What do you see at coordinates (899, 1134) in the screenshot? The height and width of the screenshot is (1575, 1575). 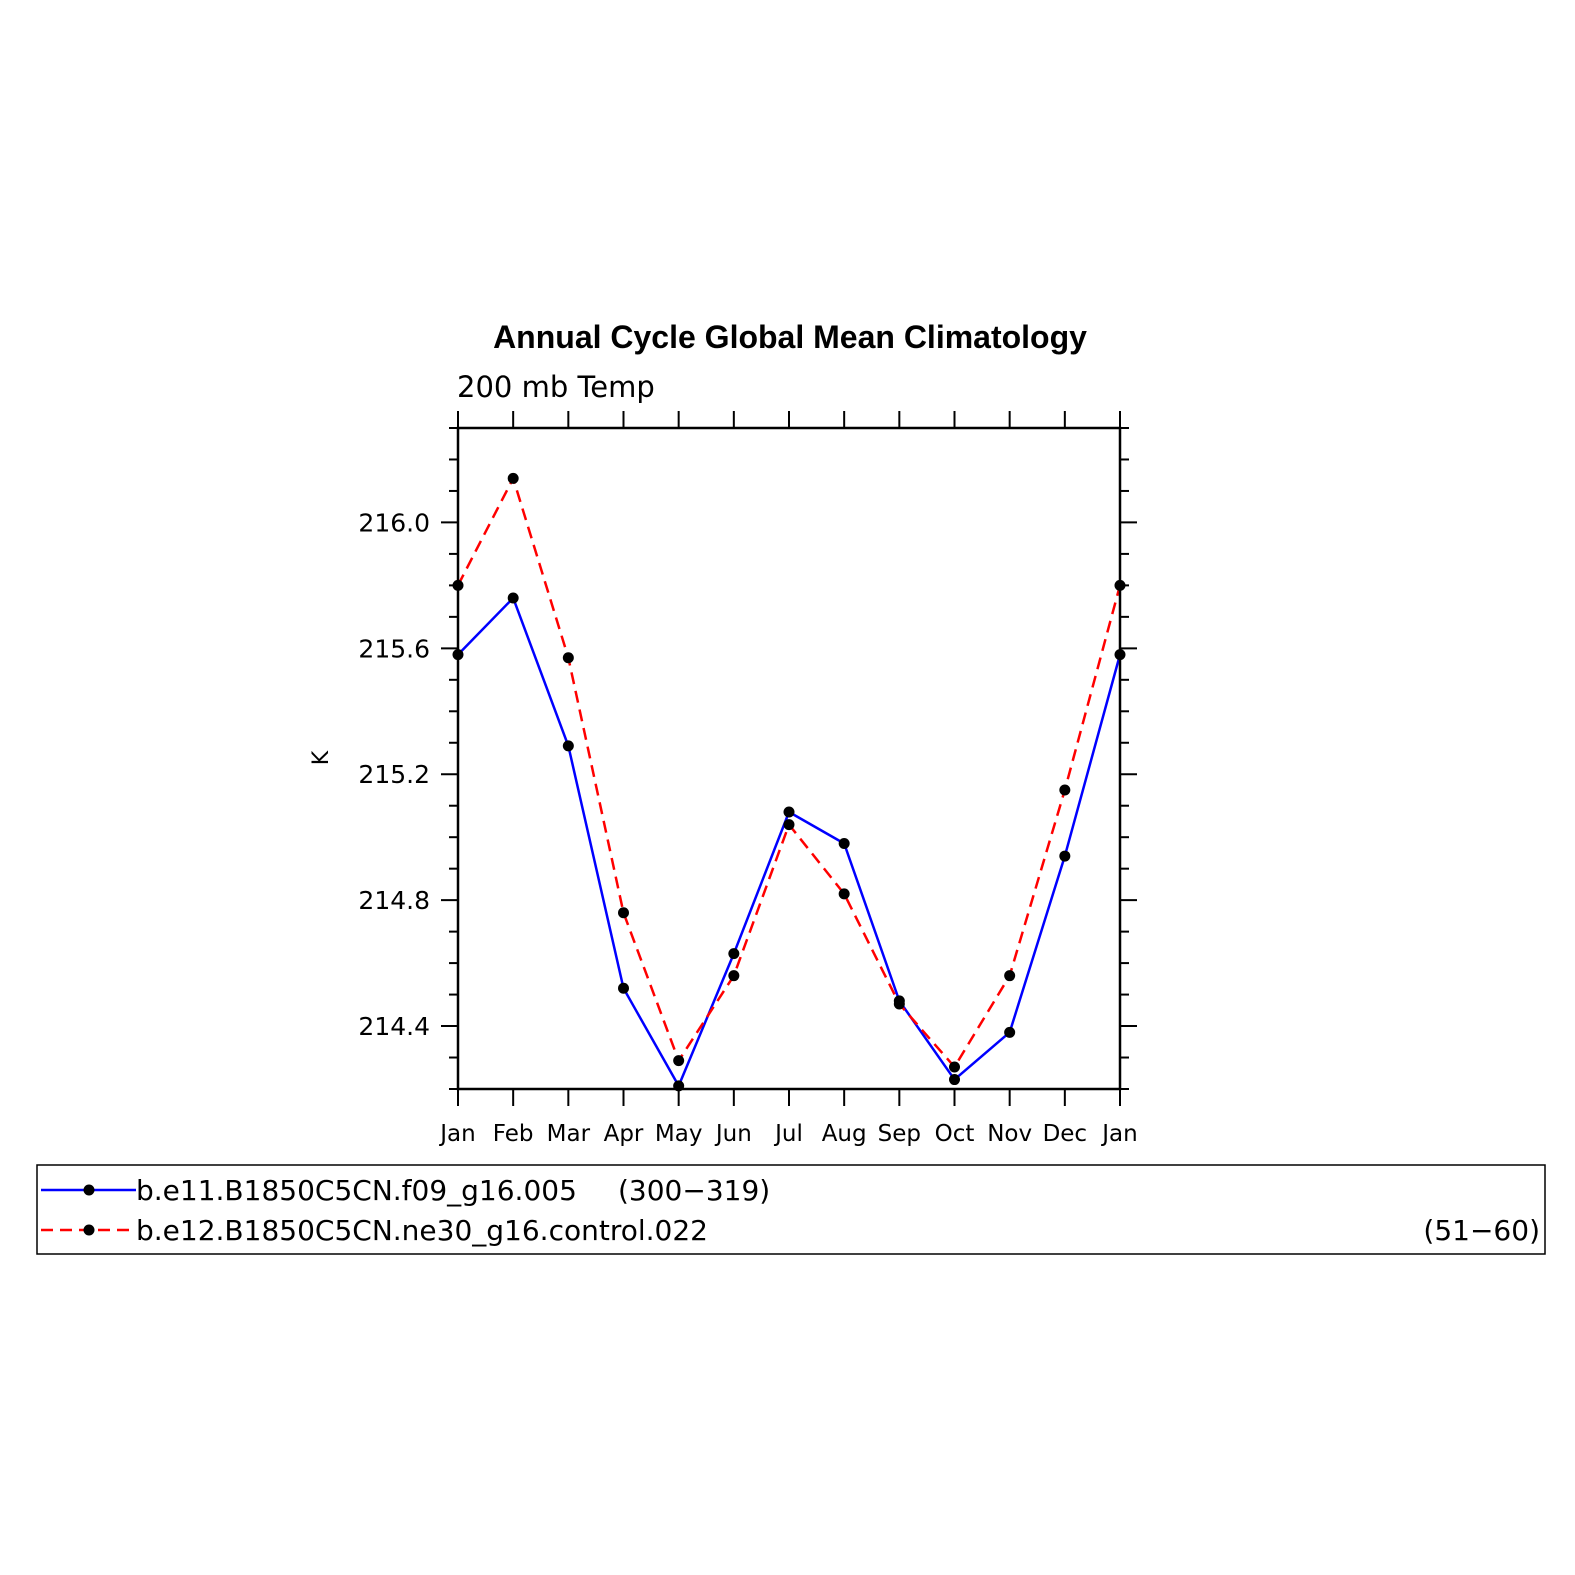 I see `x-tick-label: Sep` at bounding box center [899, 1134].